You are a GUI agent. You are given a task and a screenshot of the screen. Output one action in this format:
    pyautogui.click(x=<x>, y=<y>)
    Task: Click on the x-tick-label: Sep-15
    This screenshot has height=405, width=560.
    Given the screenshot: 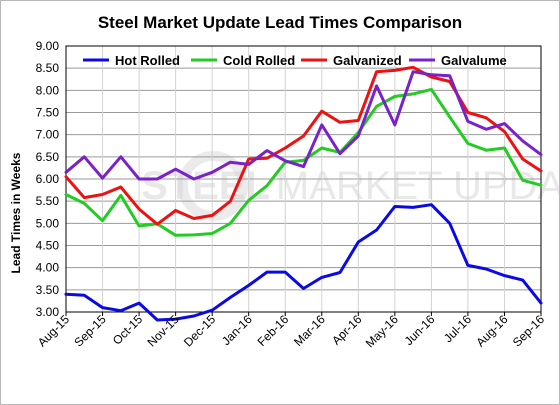 What is the action you would take?
    pyautogui.click(x=89, y=330)
    